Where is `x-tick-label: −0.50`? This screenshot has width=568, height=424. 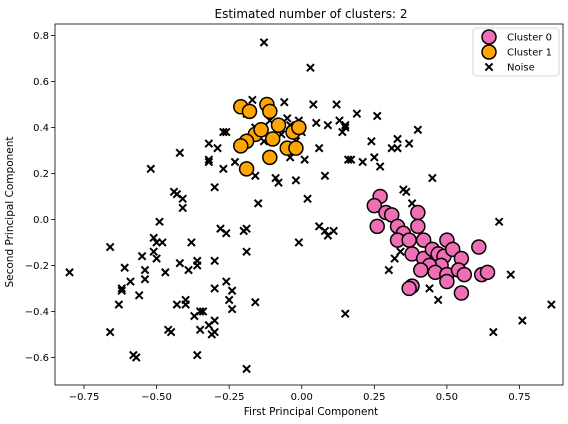
x-tick-label: −0.50 is located at coordinates (156, 397).